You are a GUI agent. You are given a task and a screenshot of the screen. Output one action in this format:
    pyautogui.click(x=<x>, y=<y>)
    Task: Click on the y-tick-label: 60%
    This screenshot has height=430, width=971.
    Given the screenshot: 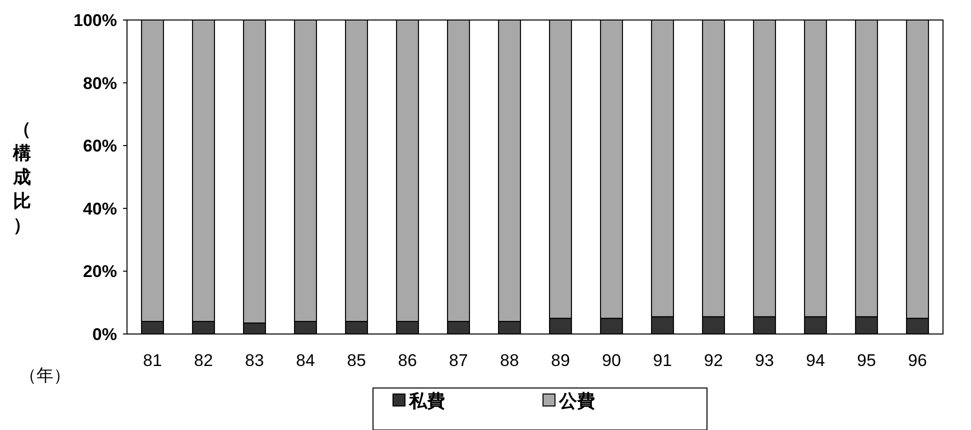 What is the action you would take?
    pyautogui.click(x=99, y=146)
    